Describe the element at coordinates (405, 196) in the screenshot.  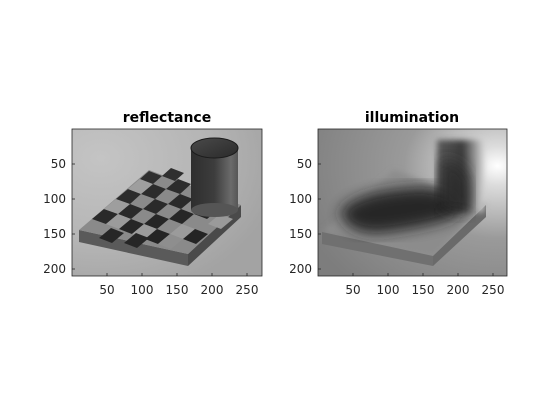
I see `cast-shadow` at that location.